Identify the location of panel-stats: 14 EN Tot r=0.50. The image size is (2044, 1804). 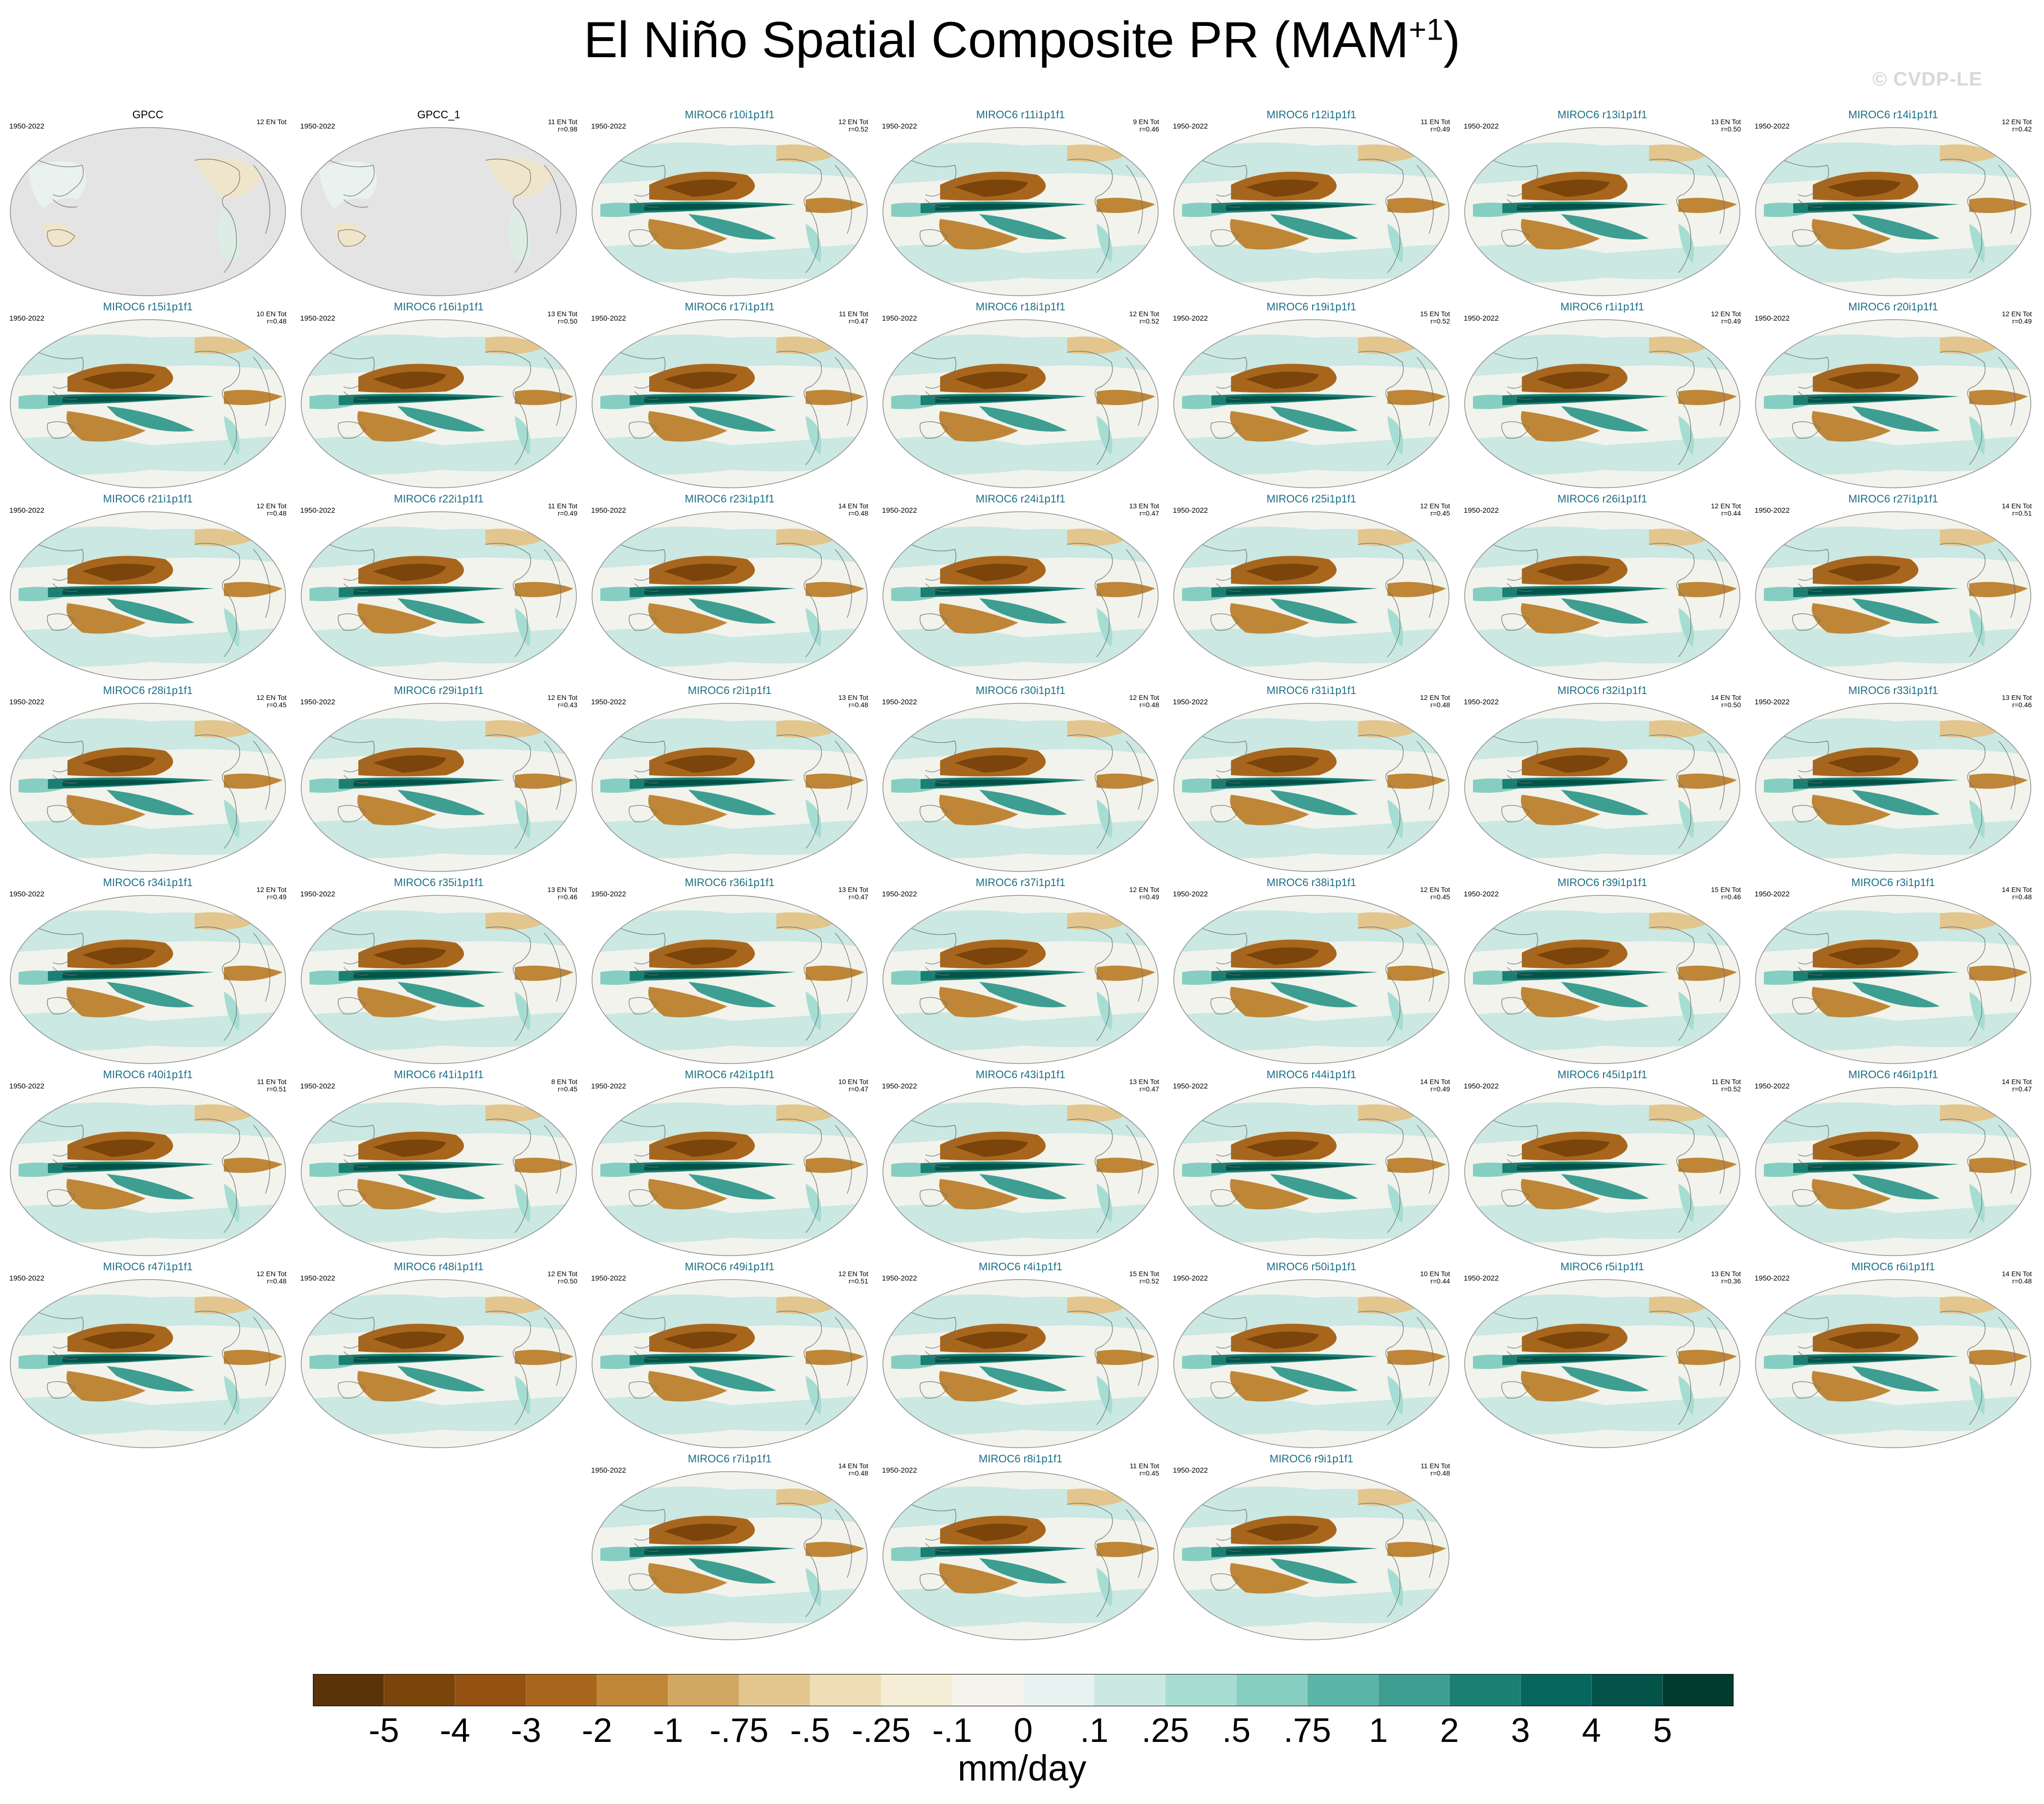
(1726, 701).